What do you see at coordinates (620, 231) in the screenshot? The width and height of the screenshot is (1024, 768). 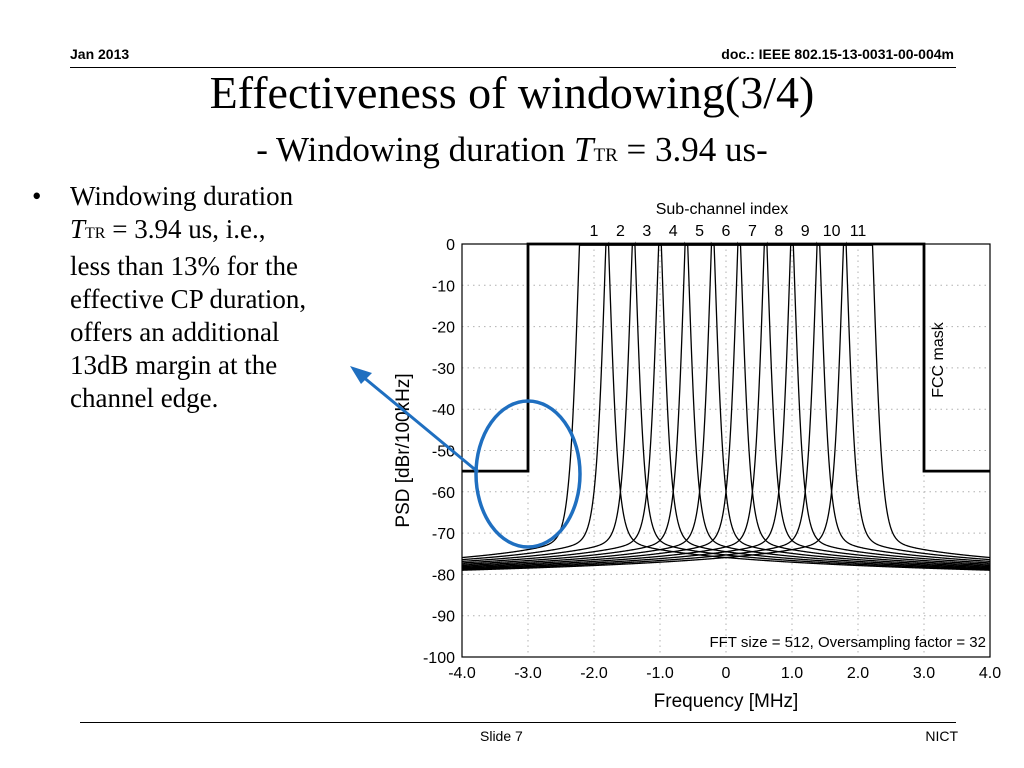 I see `subchannel-label: 2` at bounding box center [620, 231].